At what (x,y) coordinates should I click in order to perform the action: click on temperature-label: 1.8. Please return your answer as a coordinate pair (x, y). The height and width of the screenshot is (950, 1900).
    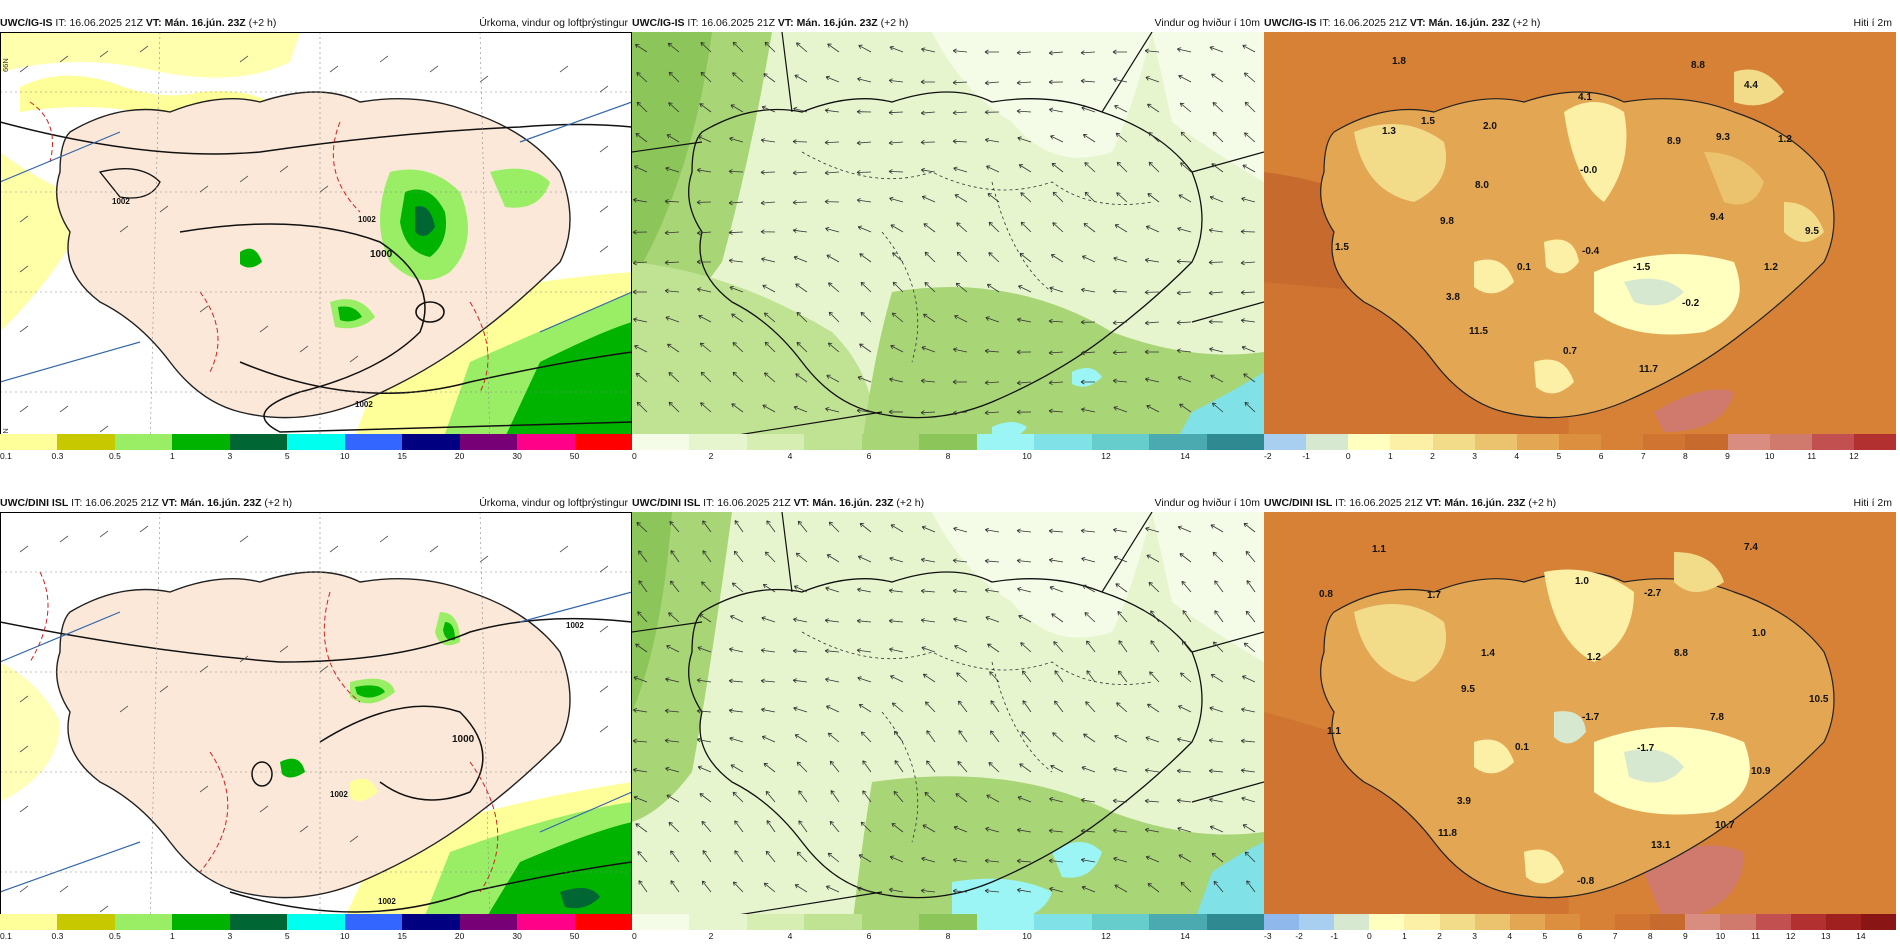
    Looking at the image, I should click on (1399, 61).